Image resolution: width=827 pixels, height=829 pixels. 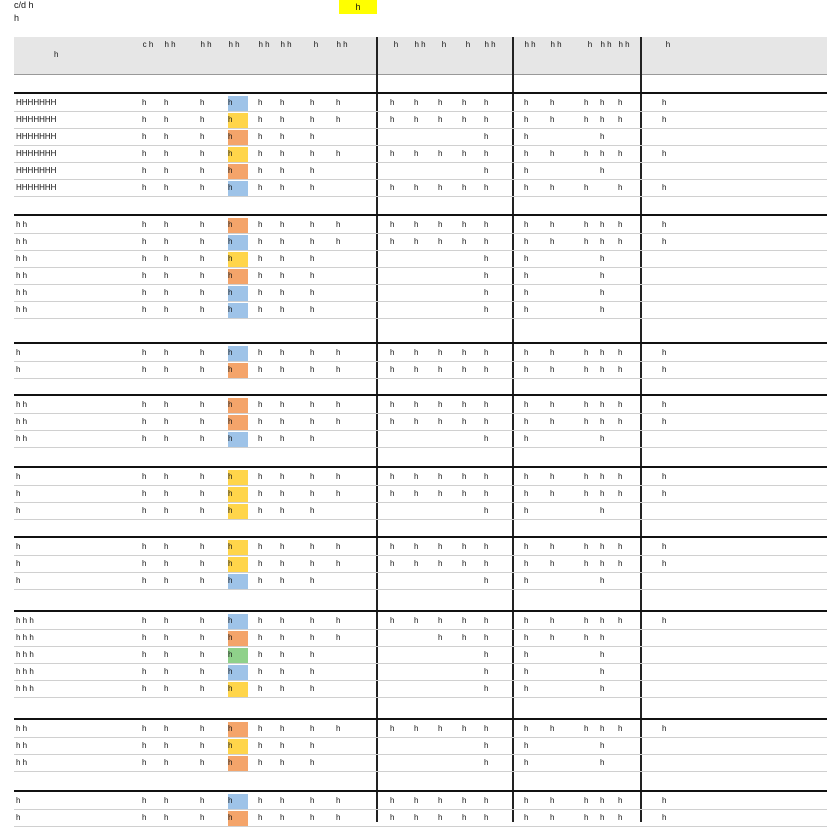 What do you see at coordinates (468, 44) in the screenshot?
I see `header-col-11: h` at bounding box center [468, 44].